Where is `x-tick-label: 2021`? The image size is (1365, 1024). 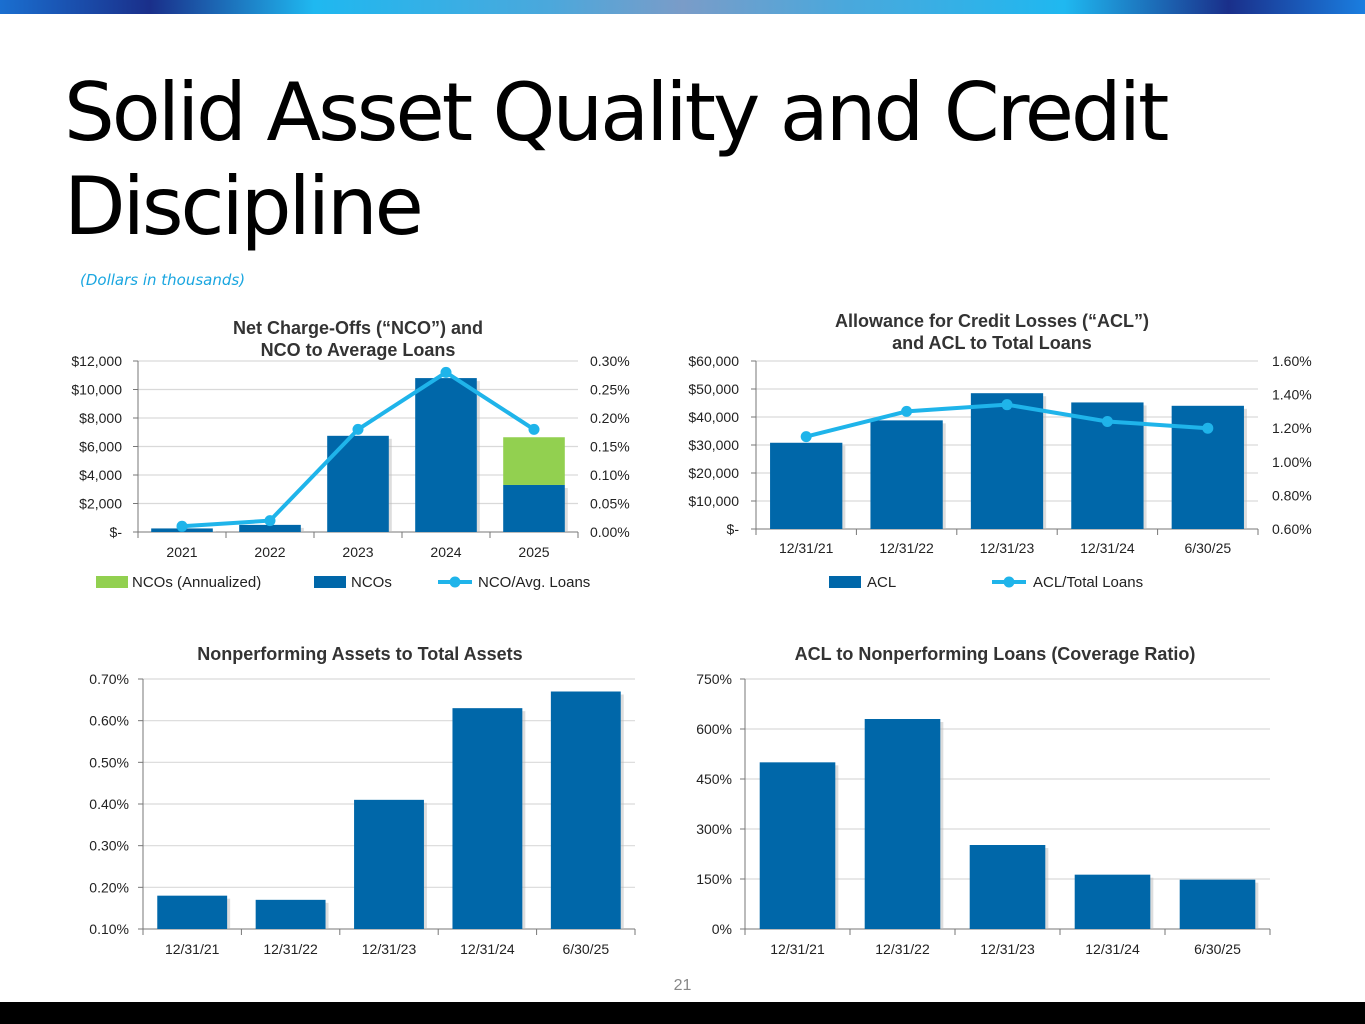 x-tick-label: 2021 is located at coordinates (181, 552).